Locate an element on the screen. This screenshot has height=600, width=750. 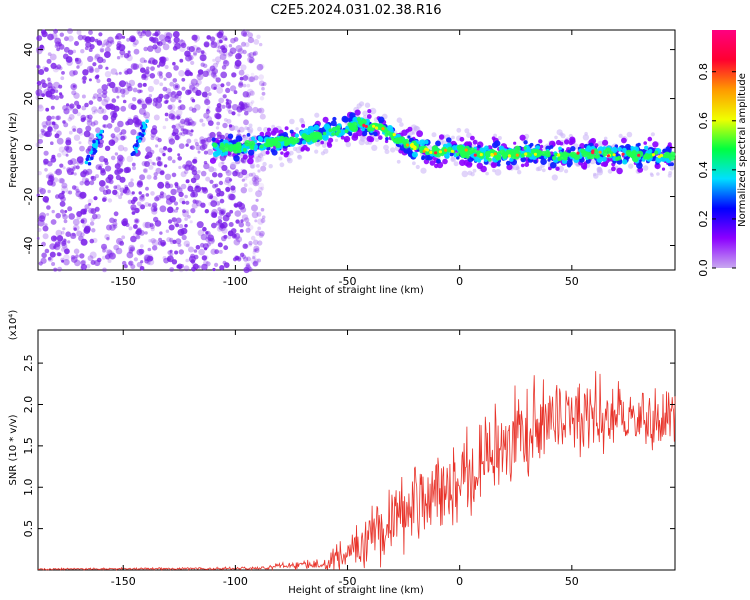
snr-y-tick-label: 2.5 is located at coordinates (28, 363).